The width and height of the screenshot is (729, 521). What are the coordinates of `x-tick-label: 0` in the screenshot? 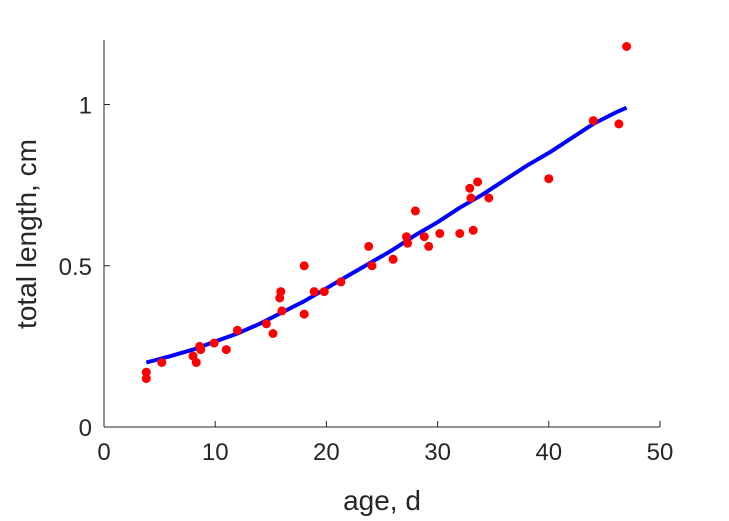 It's located at (103, 452).